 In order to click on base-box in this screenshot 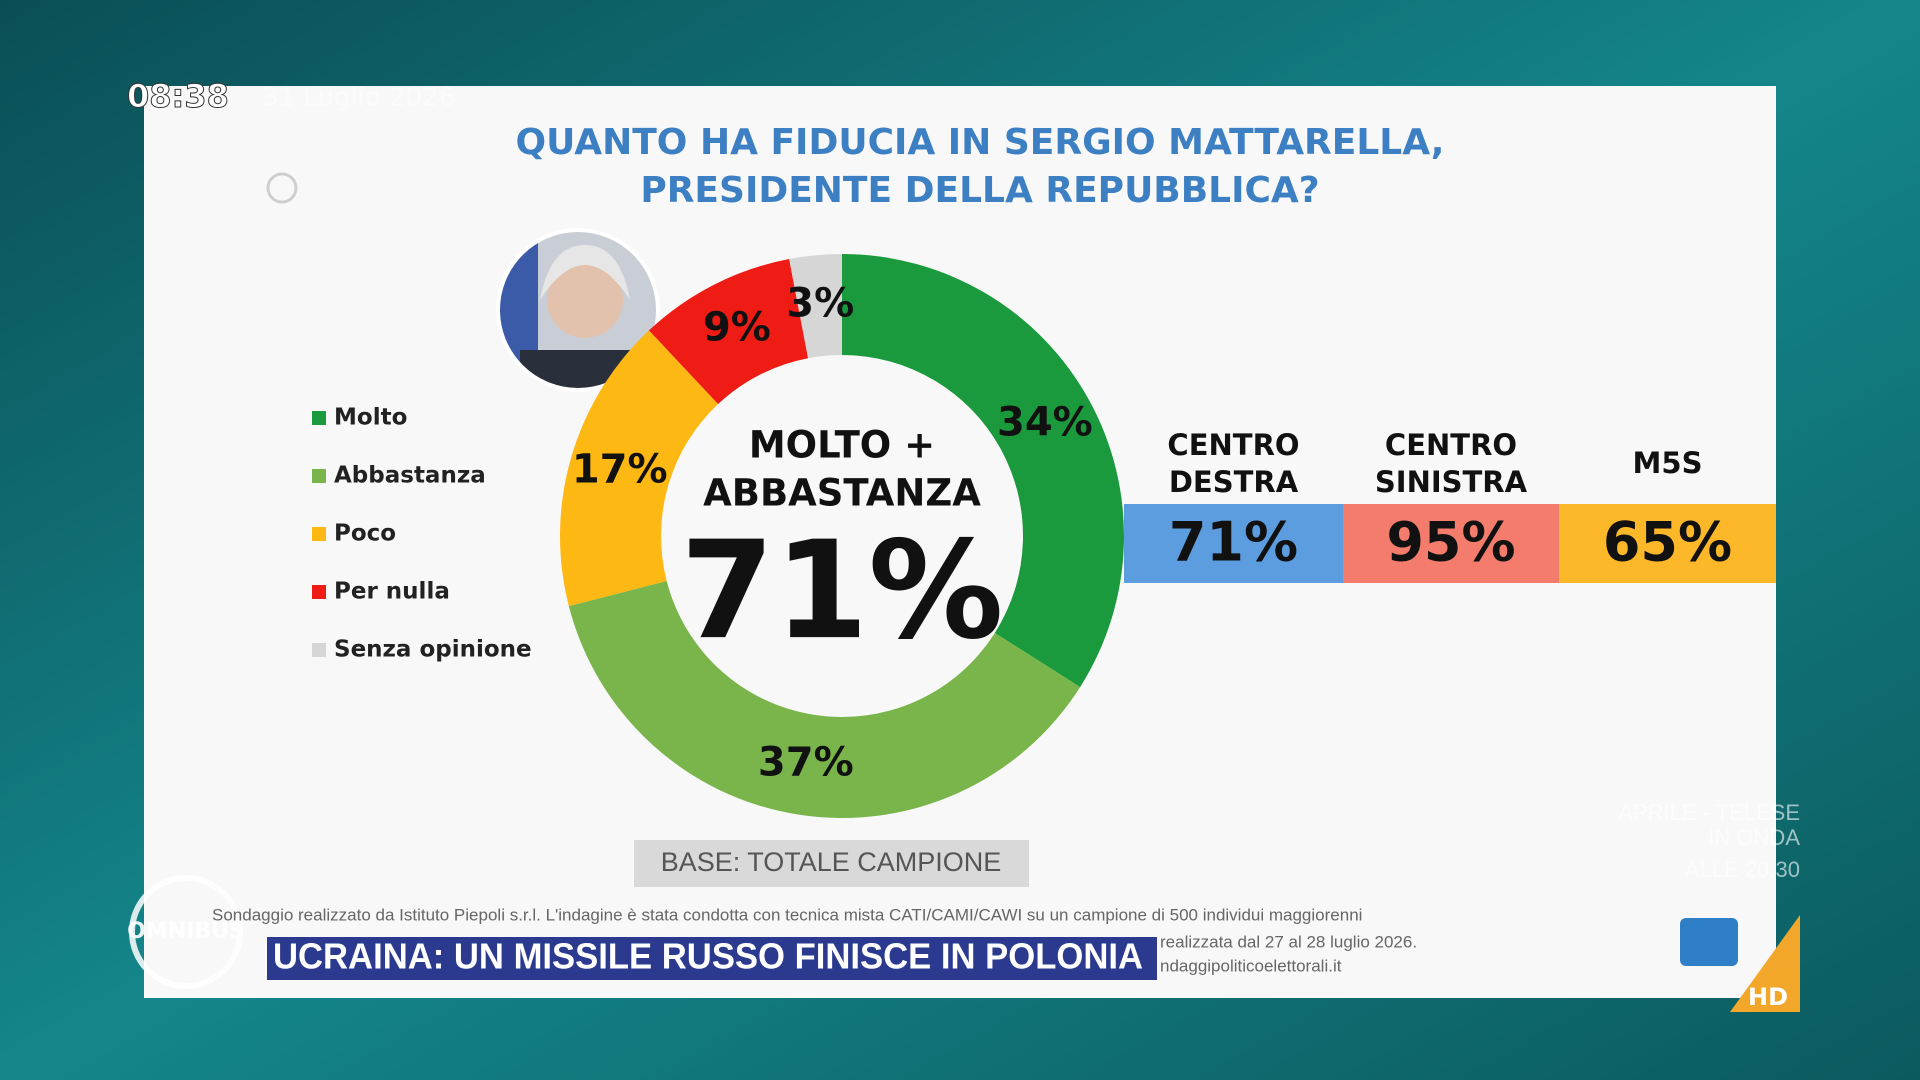, I will do `click(831, 863)`.